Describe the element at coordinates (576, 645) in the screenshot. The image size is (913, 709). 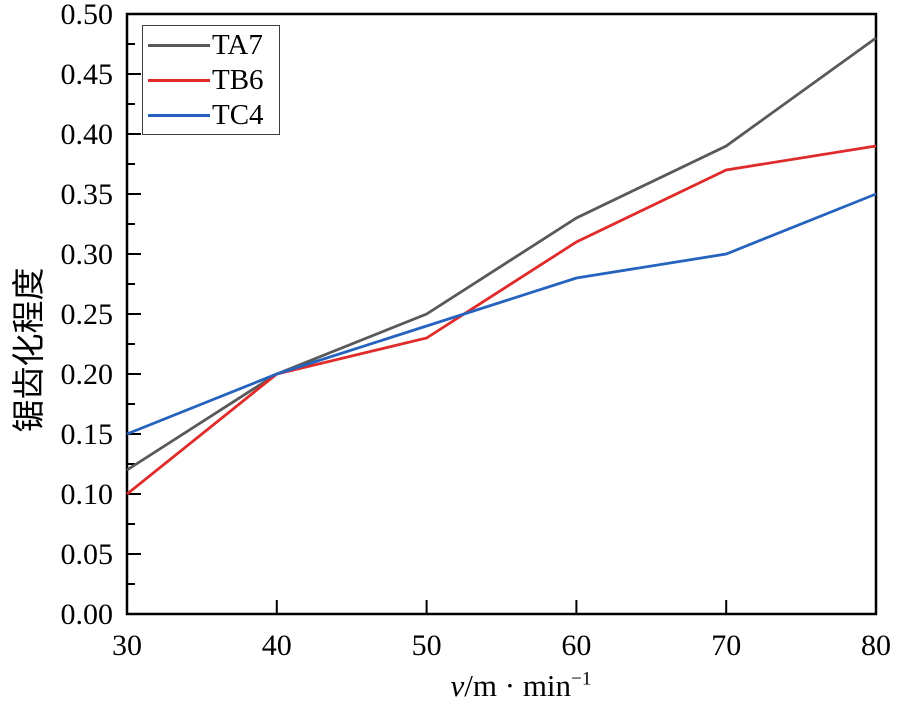
I see `x-tick-label: 60` at that location.